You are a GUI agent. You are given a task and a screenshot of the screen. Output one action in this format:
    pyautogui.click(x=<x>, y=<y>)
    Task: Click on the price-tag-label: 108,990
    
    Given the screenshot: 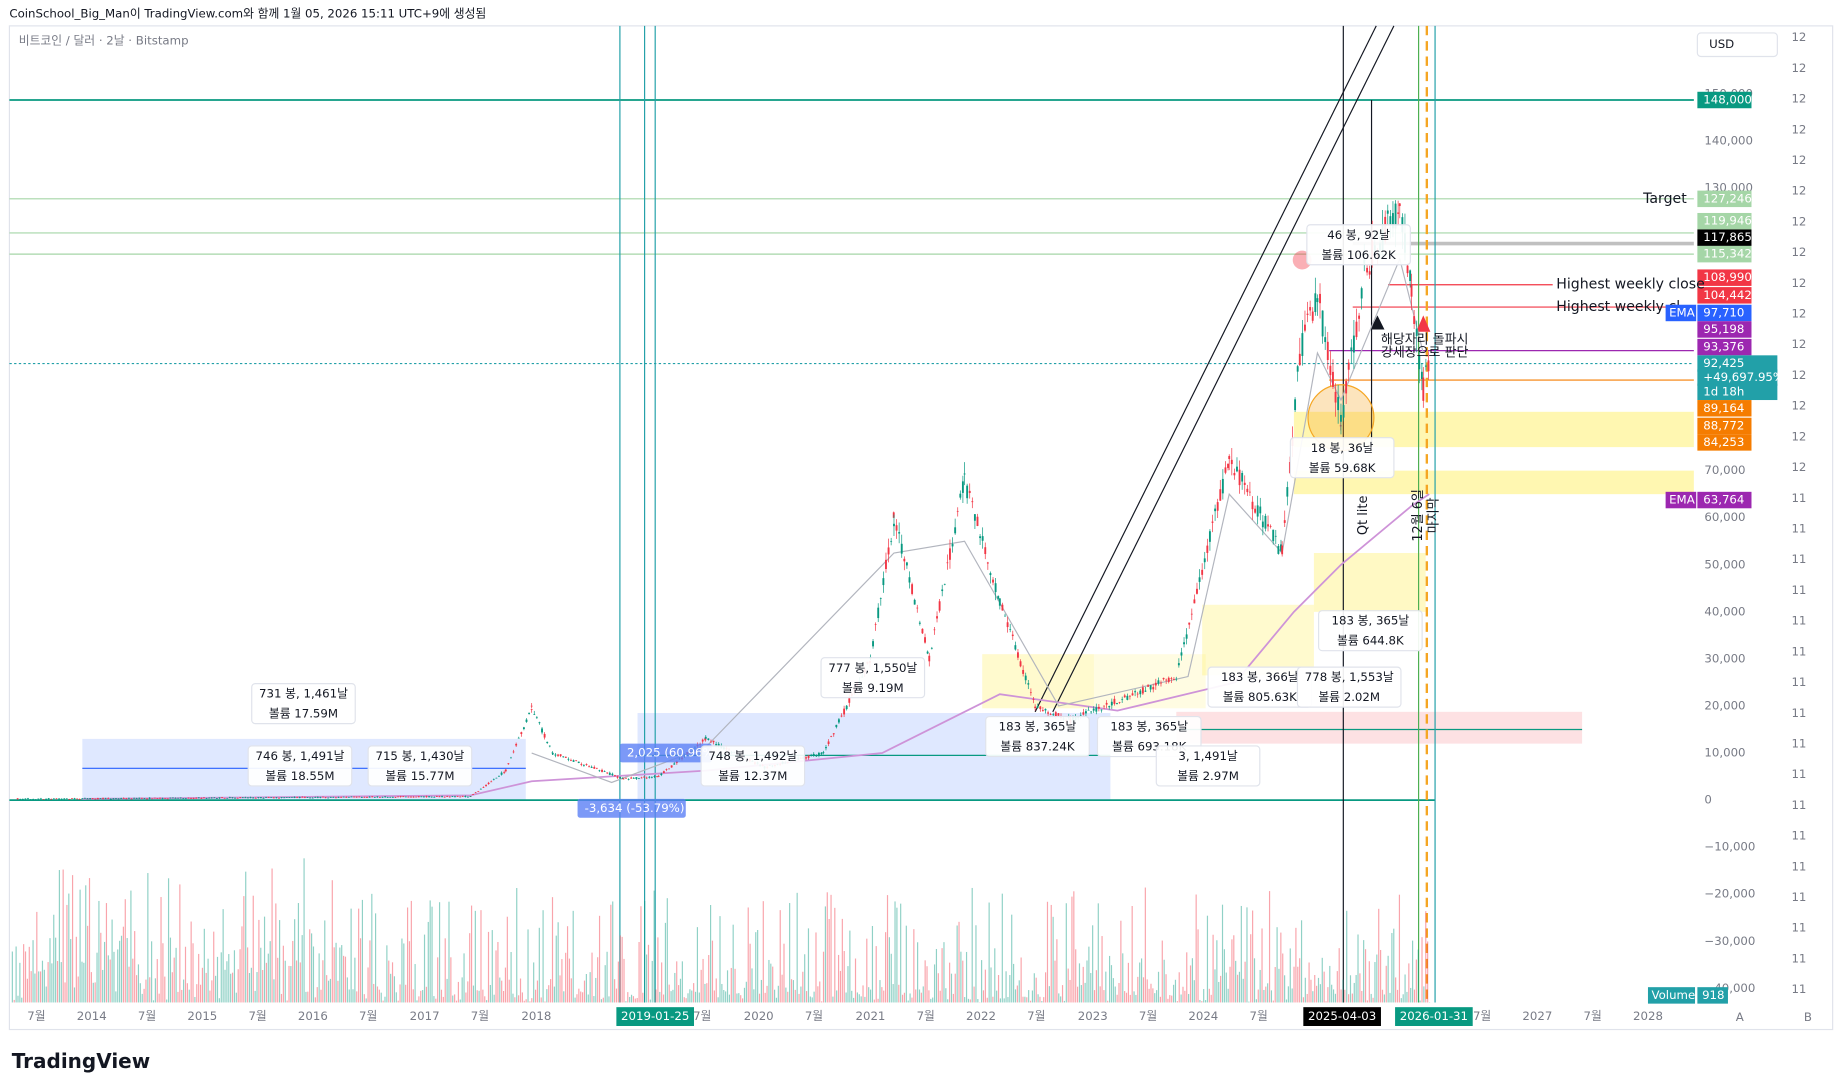 What is the action you would take?
    pyautogui.click(x=1727, y=277)
    